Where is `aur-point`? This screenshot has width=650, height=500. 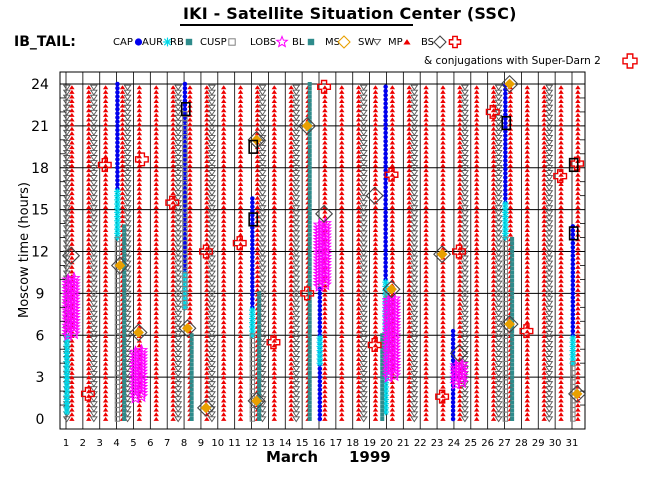 aur-point is located at coordinates (252, 327).